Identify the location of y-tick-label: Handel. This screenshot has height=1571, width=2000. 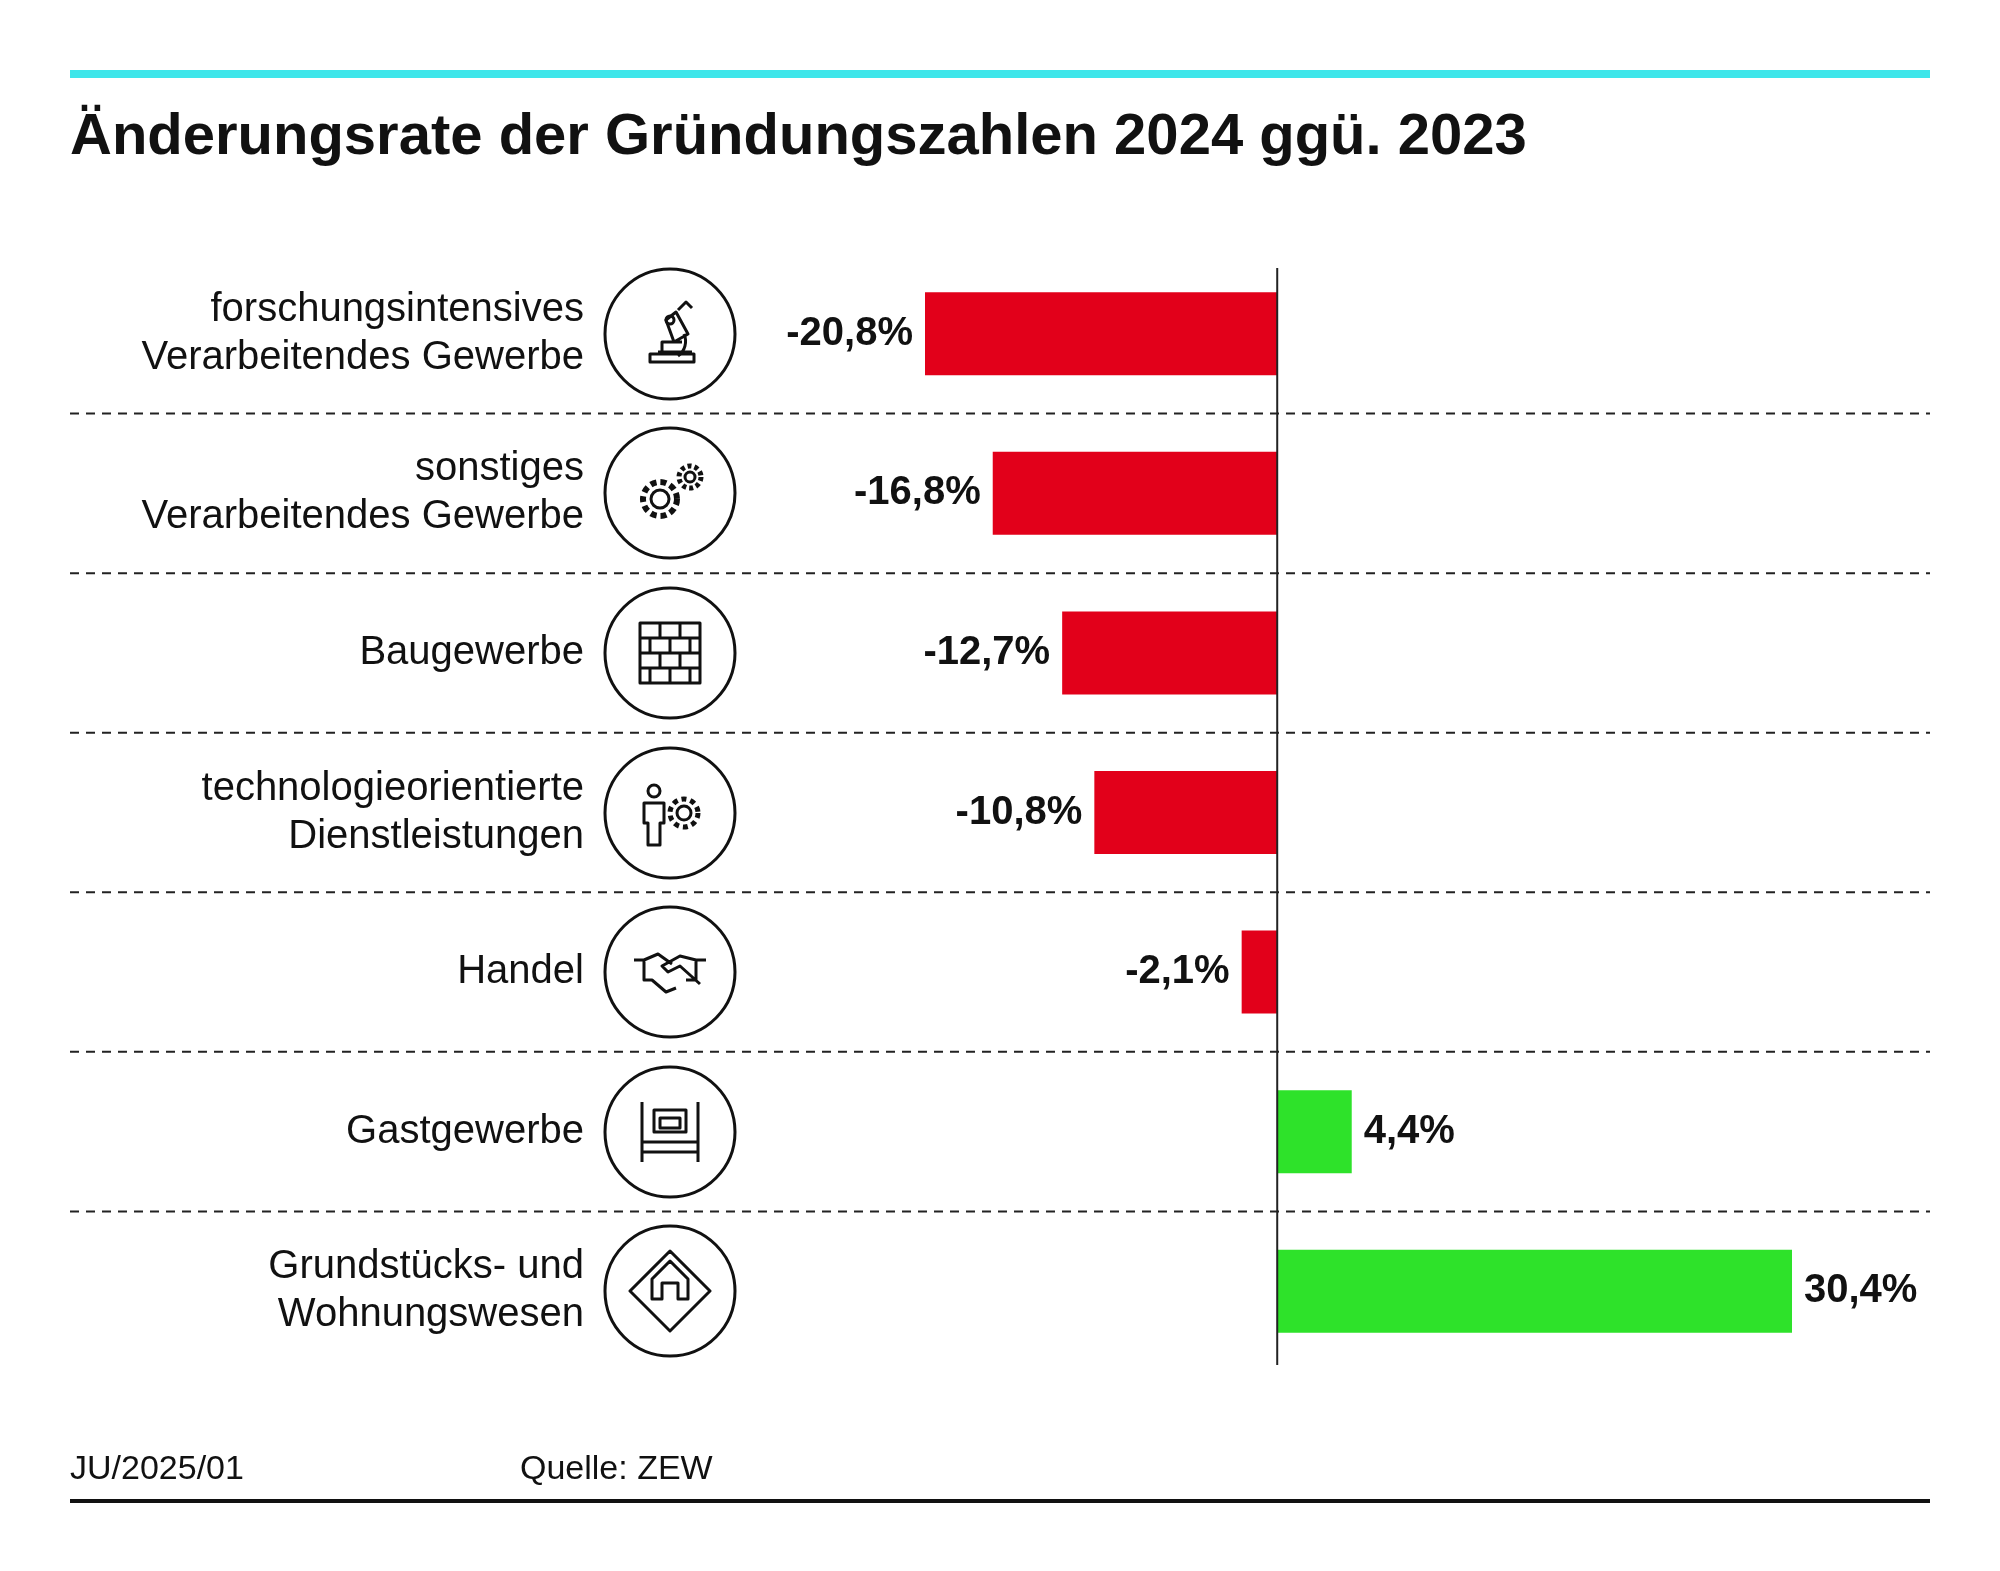
(520, 969).